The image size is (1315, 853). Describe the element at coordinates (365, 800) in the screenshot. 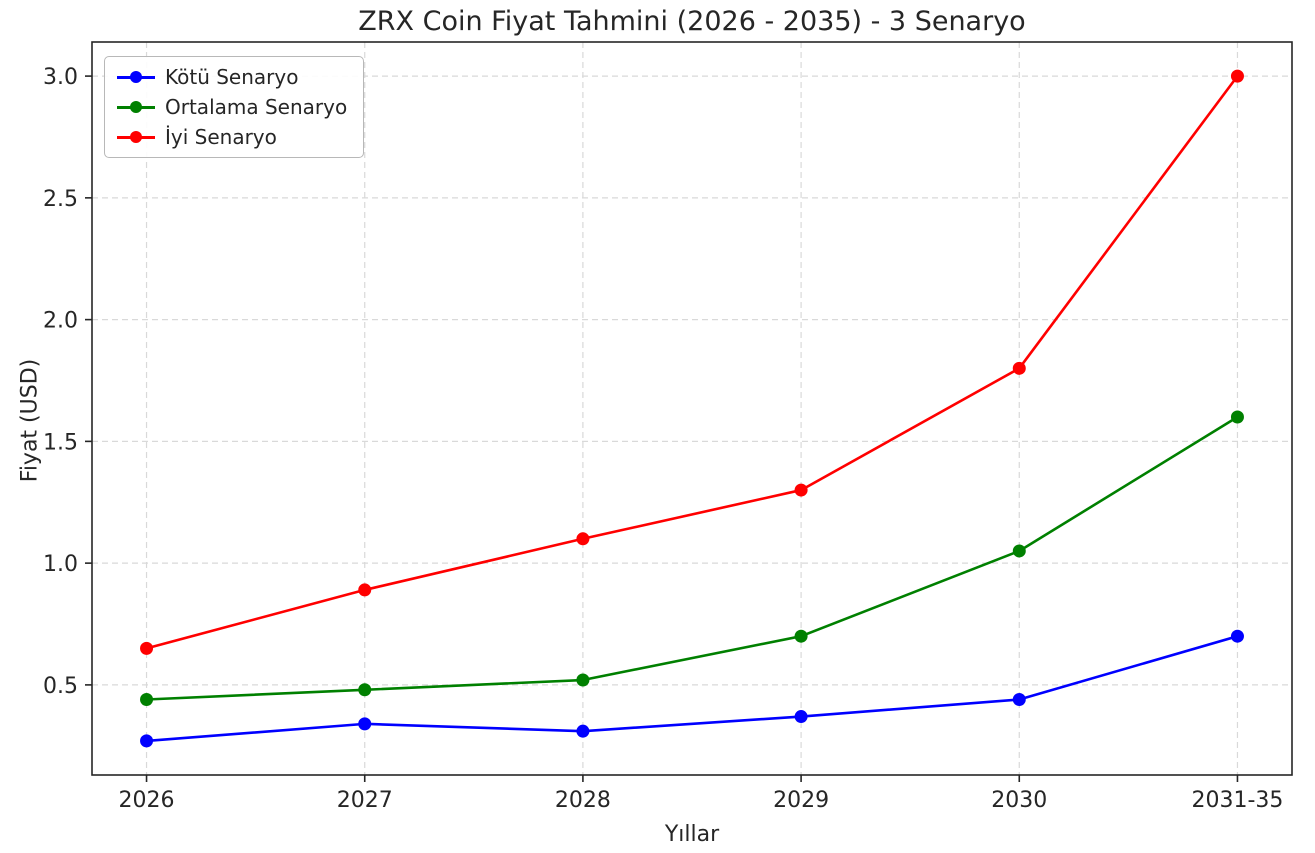

I see `x-tick-label: 2027` at that location.